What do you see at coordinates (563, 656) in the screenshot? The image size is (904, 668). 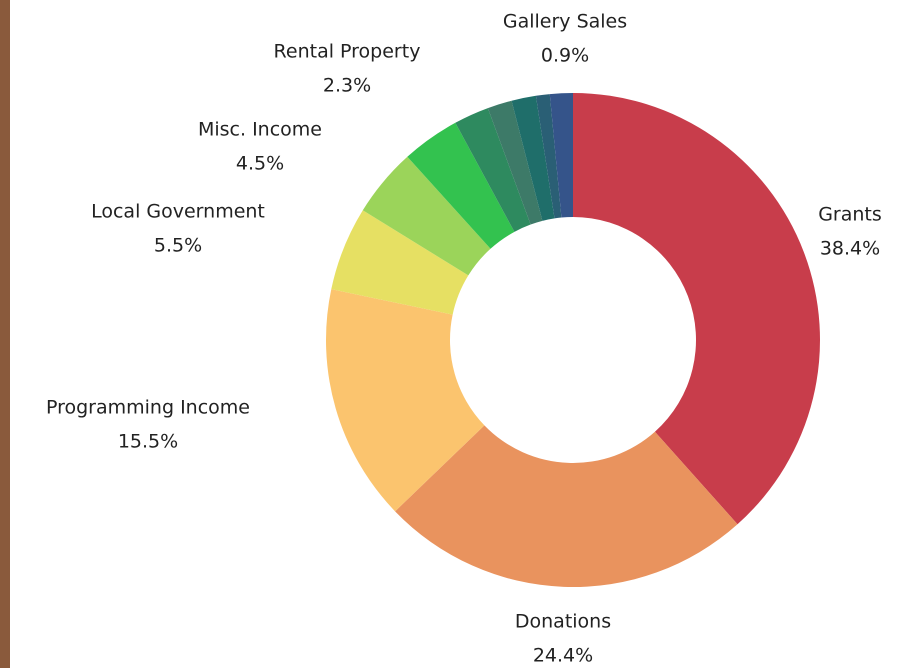 I see `slice-value: 24.4%` at bounding box center [563, 656].